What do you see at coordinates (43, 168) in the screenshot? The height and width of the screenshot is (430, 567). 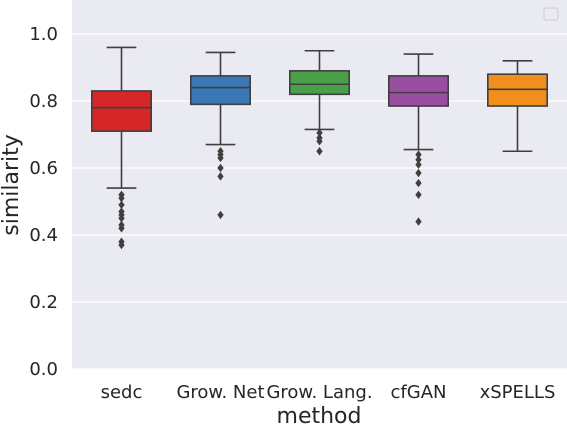 I see `y-tick-label: 0.6` at bounding box center [43, 168].